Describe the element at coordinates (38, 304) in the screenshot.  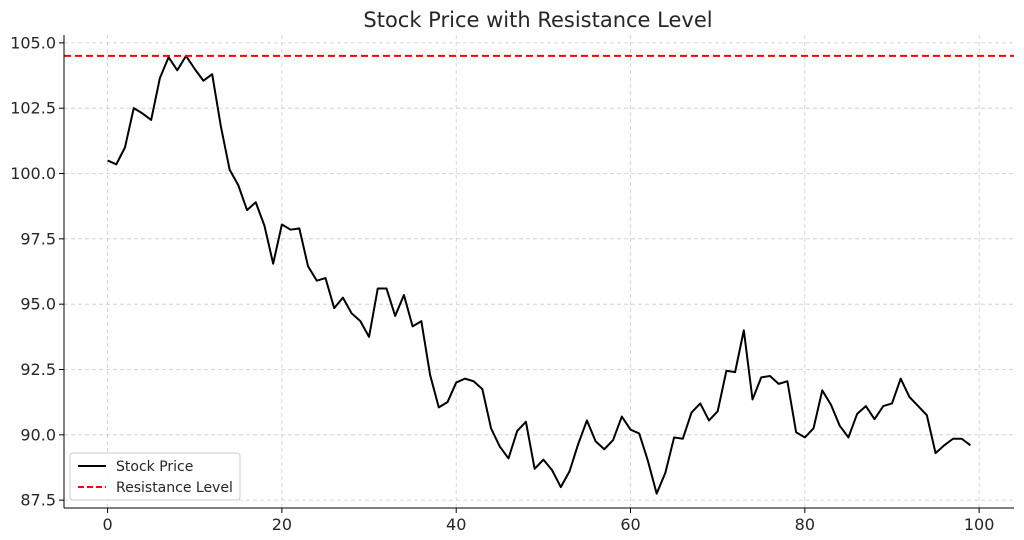
I see `y-tick-label: 95.0` at that location.